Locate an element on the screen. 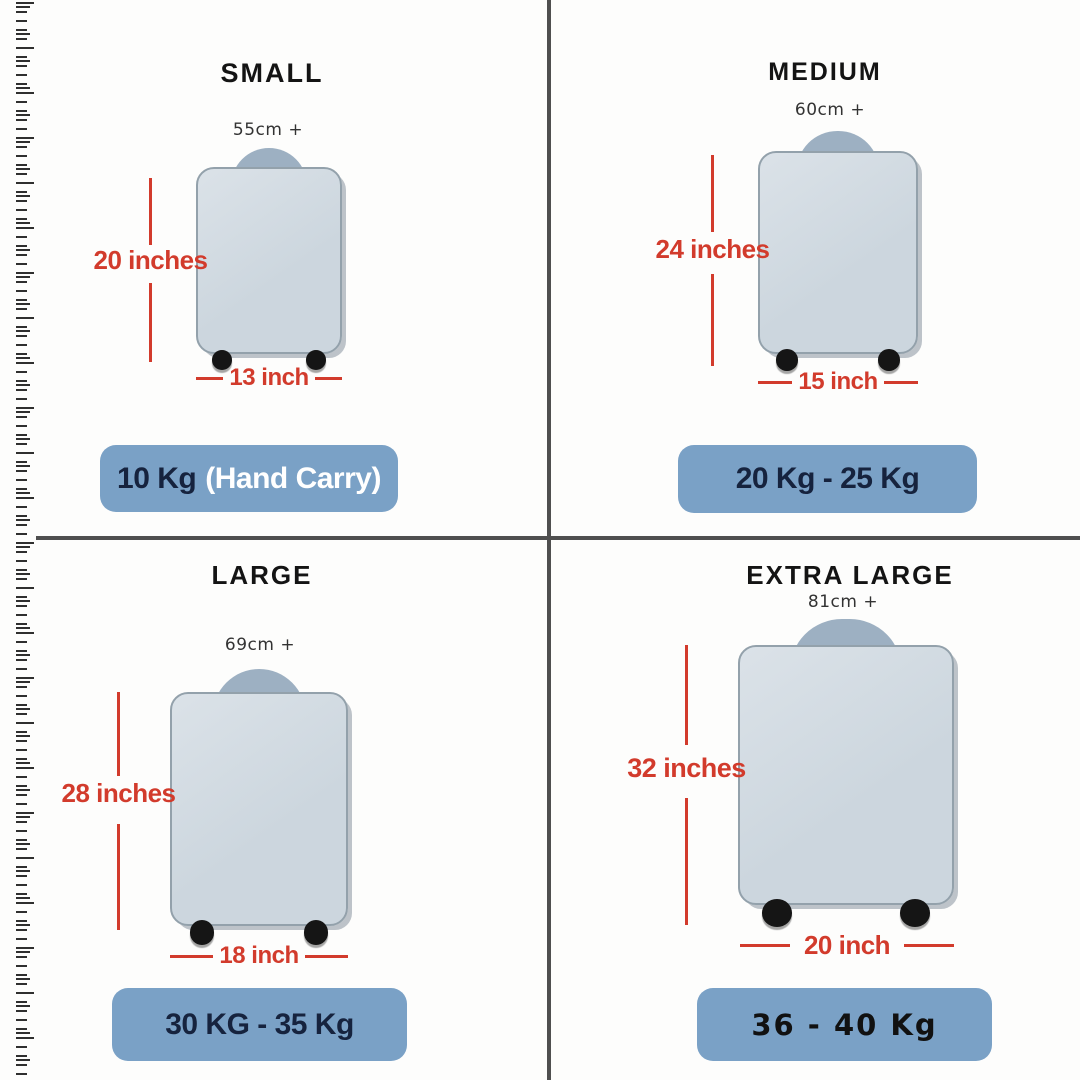 Image resolution: width=1080 pixels, height=1080 pixels. quadrant-small-width-label: 13 inch is located at coordinates (269, 377).